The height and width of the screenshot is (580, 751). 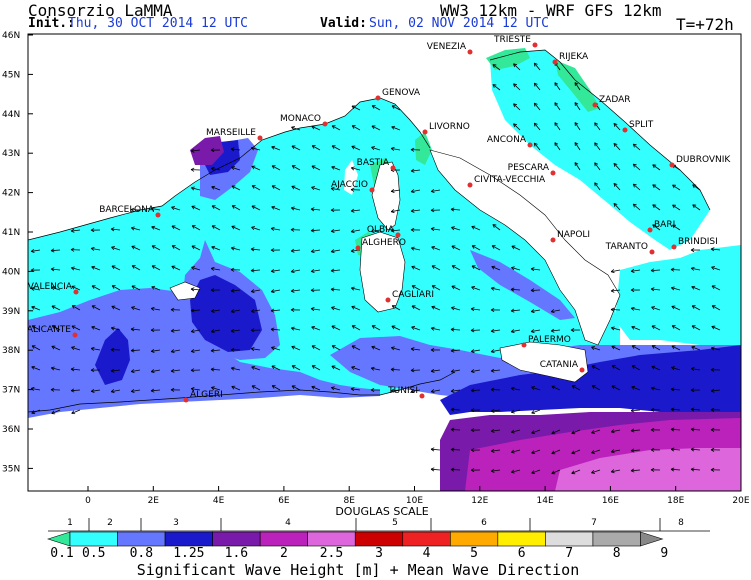 I want to click on lat-label: 42N, so click(x=11, y=194).